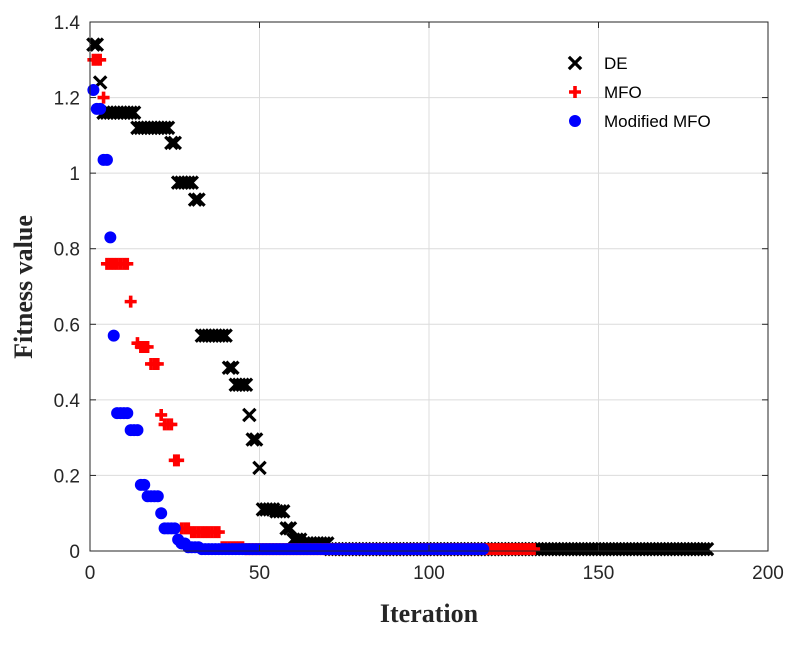 This screenshot has height=648, width=793. Describe the element at coordinates (67, 99) in the screenshot. I see `y-tick-label: 1.2` at that location.